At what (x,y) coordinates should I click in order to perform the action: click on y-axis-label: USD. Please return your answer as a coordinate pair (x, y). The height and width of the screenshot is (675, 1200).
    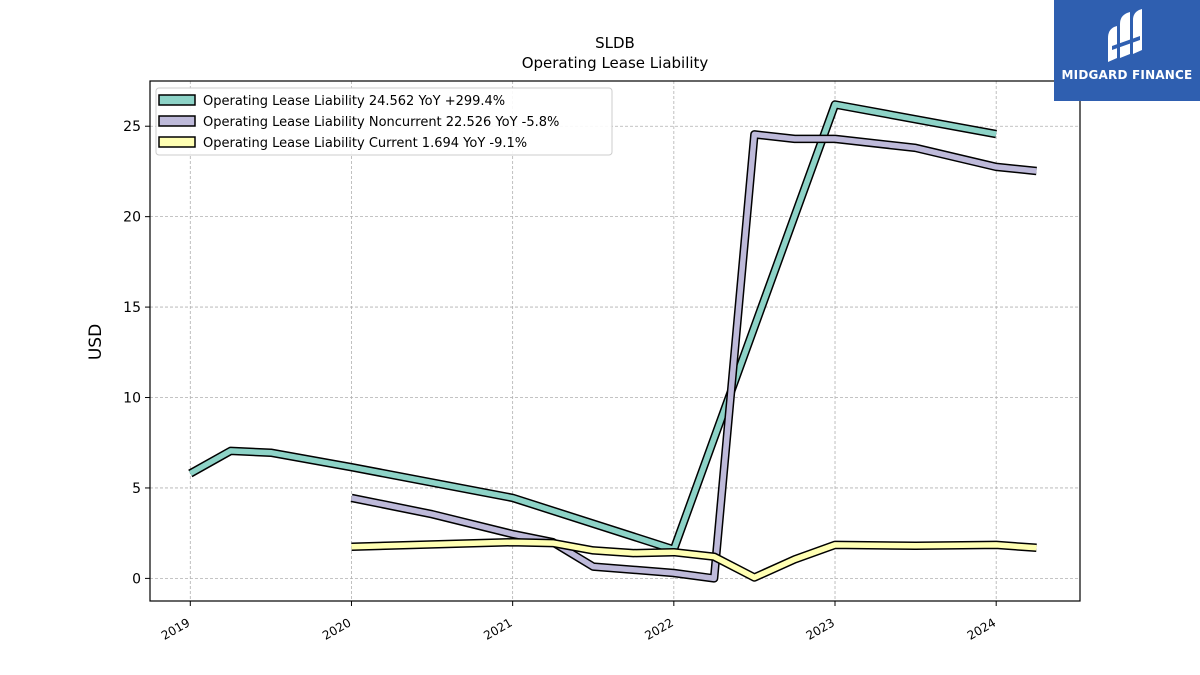
    Looking at the image, I should click on (96, 342).